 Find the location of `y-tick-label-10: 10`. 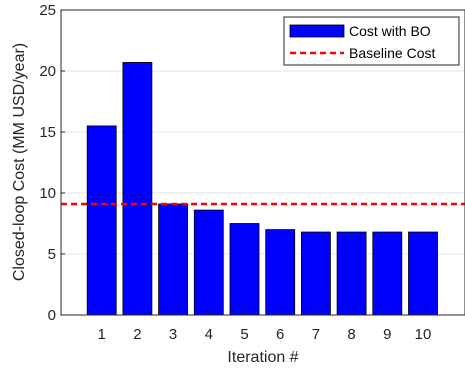

y-tick-label-10: 10 is located at coordinates (47, 193).